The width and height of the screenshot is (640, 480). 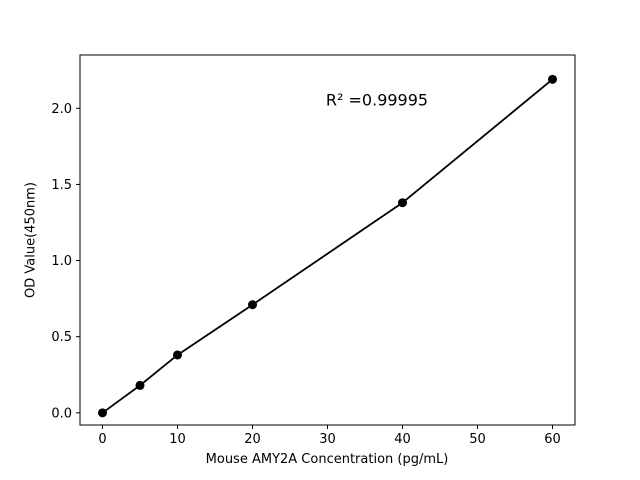 I want to click on x-tick-label: 50, so click(x=477, y=439).